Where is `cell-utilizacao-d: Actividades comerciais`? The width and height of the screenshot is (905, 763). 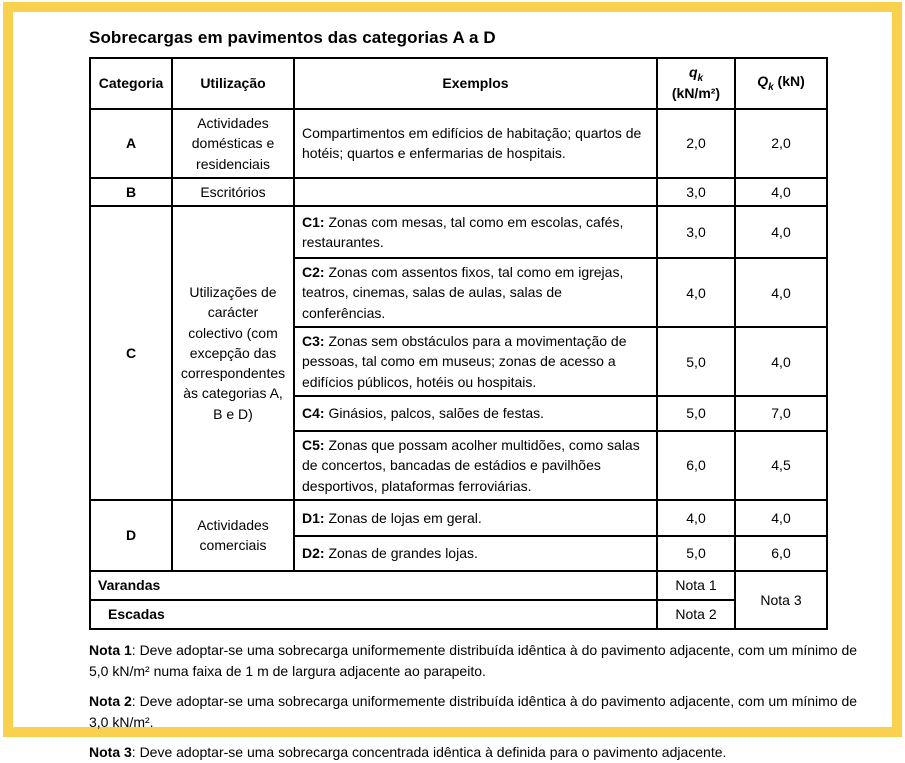
cell-utilizacao-d: Actividades comerciais is located at coordinates (233, 535).